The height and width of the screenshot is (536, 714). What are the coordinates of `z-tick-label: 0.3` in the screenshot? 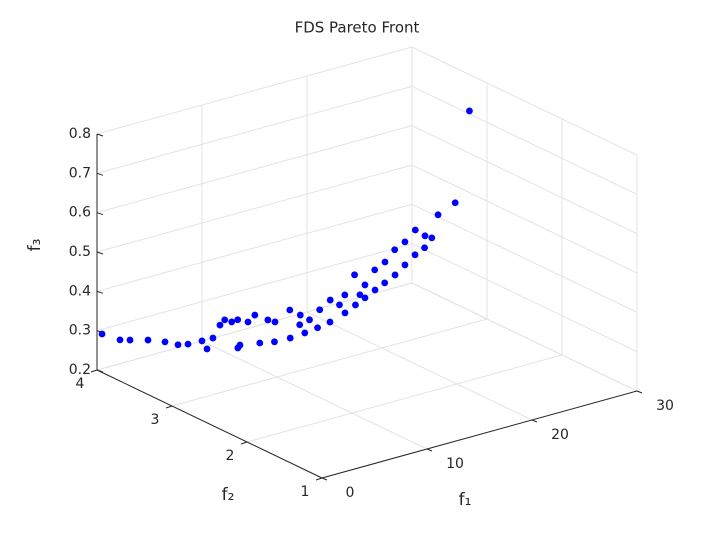 It's located at (80, 331).